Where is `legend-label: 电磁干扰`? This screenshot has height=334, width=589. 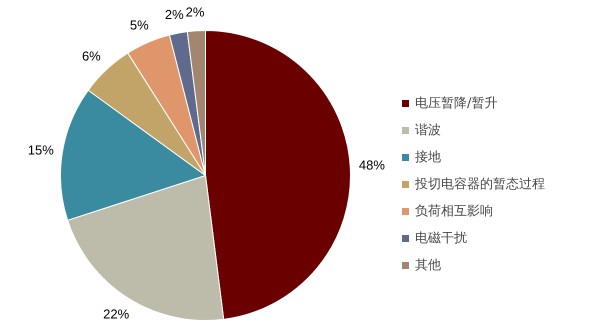
legend-label: 电磁干扰 is located at coordinates (441, 238).